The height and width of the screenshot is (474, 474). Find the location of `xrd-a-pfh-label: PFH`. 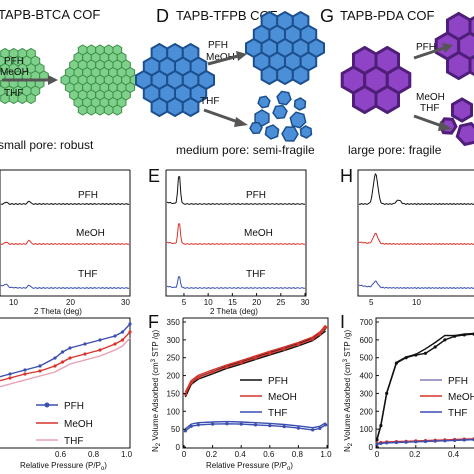

xrd-a-pfh-label: PFH is located at coordinates (88, 195).